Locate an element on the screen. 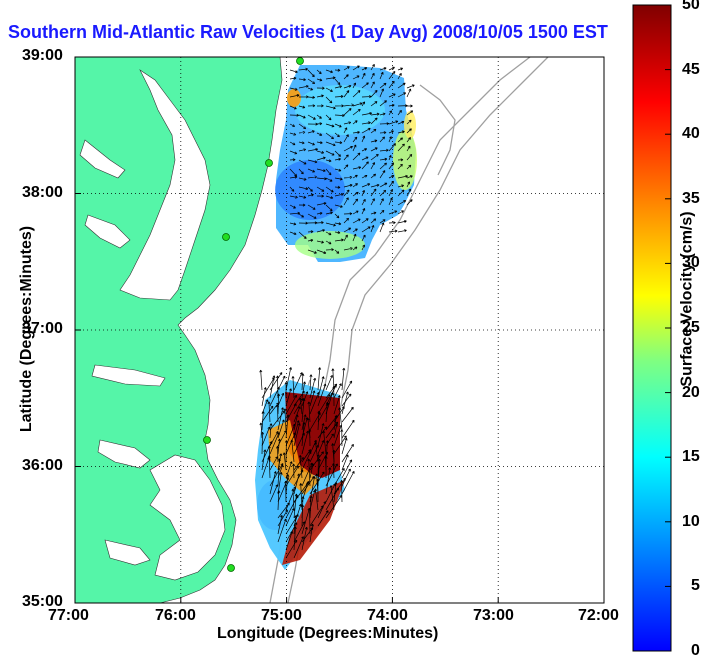  colorbar-tick-label: 50 is located at coordinates (691, 6).